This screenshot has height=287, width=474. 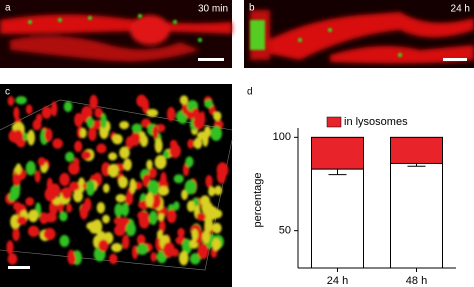 I want to click on green-signal, so click(x=115, y=28).